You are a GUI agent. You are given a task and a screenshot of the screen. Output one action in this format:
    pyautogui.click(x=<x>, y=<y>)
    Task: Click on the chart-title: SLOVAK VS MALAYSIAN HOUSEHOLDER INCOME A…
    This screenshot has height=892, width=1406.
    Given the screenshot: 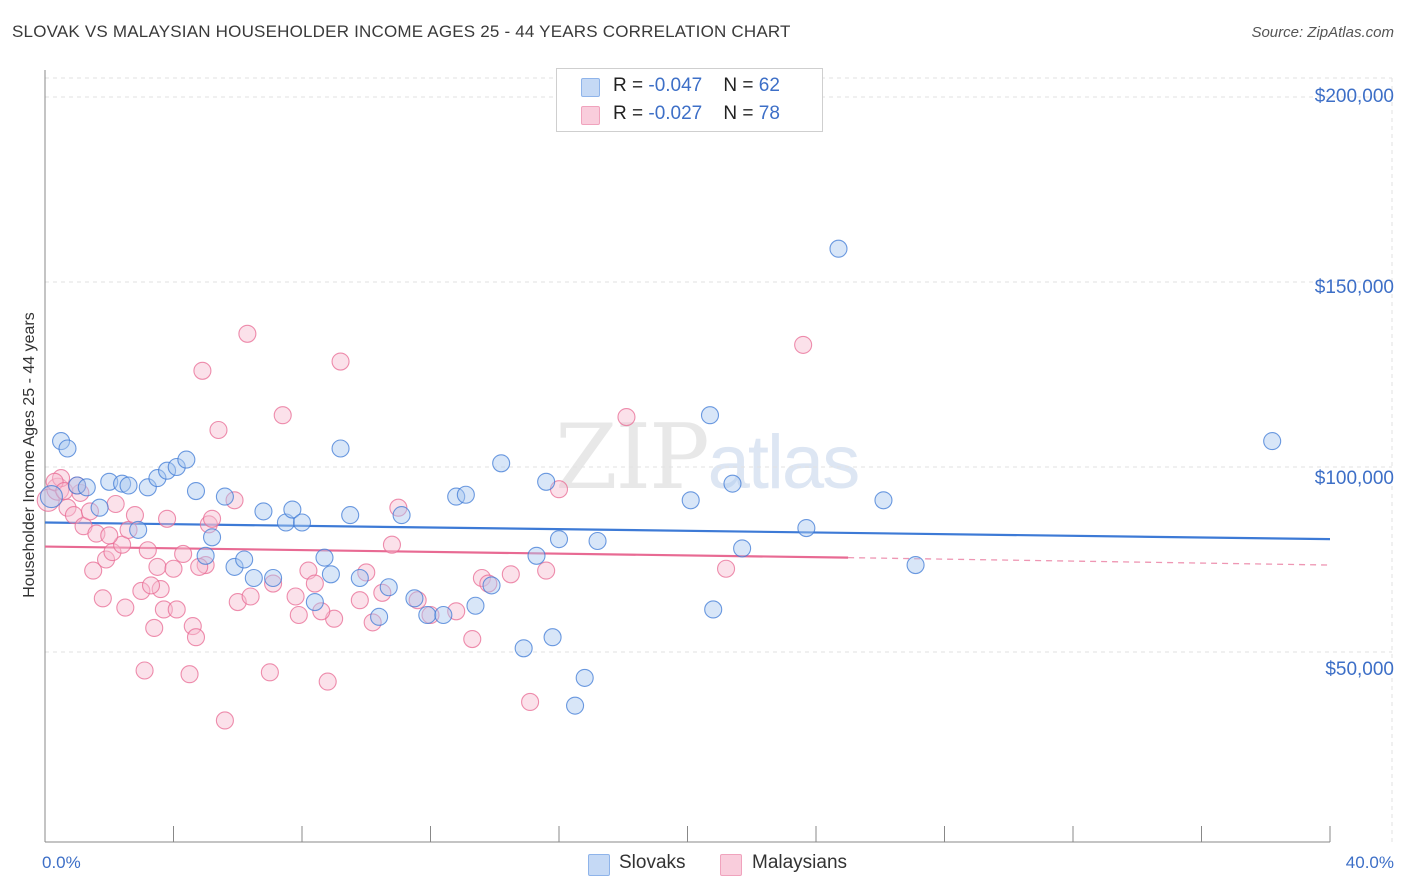 What is the action you would take?
    pyautogui.click(x=401, y=31)
    